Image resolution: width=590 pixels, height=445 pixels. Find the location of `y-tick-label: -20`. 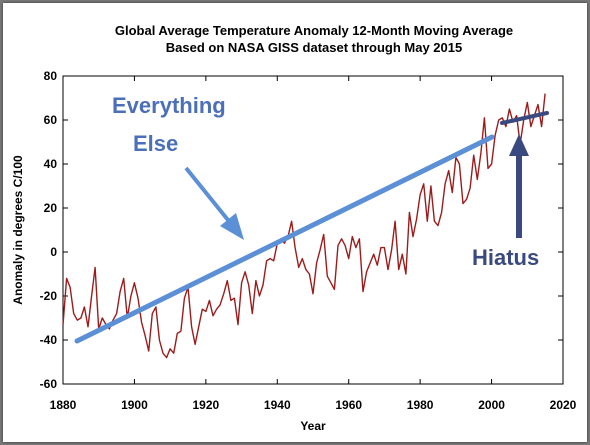

y-tick-label: -20 is located at coordinates (49, 296).